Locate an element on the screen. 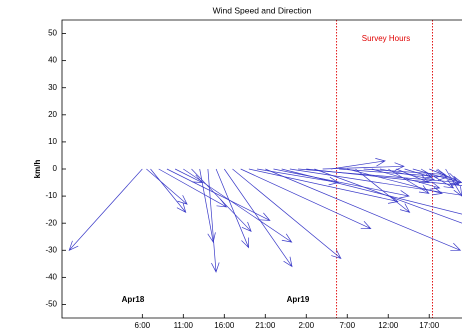  y-tick-label: 30 is located at coordinates (52, 87).